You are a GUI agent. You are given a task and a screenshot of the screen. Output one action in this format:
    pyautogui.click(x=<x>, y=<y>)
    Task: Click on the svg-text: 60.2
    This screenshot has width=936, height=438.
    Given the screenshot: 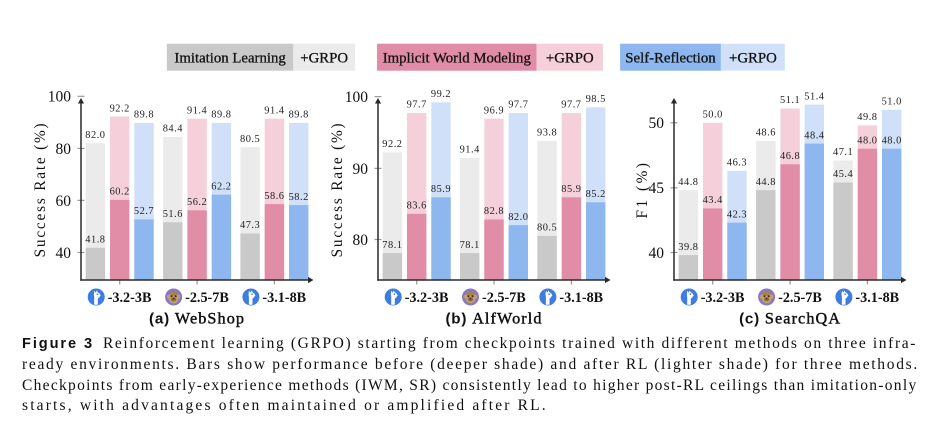 What is the action you would take?
    pyautogui.click(x=120, y=192)
    